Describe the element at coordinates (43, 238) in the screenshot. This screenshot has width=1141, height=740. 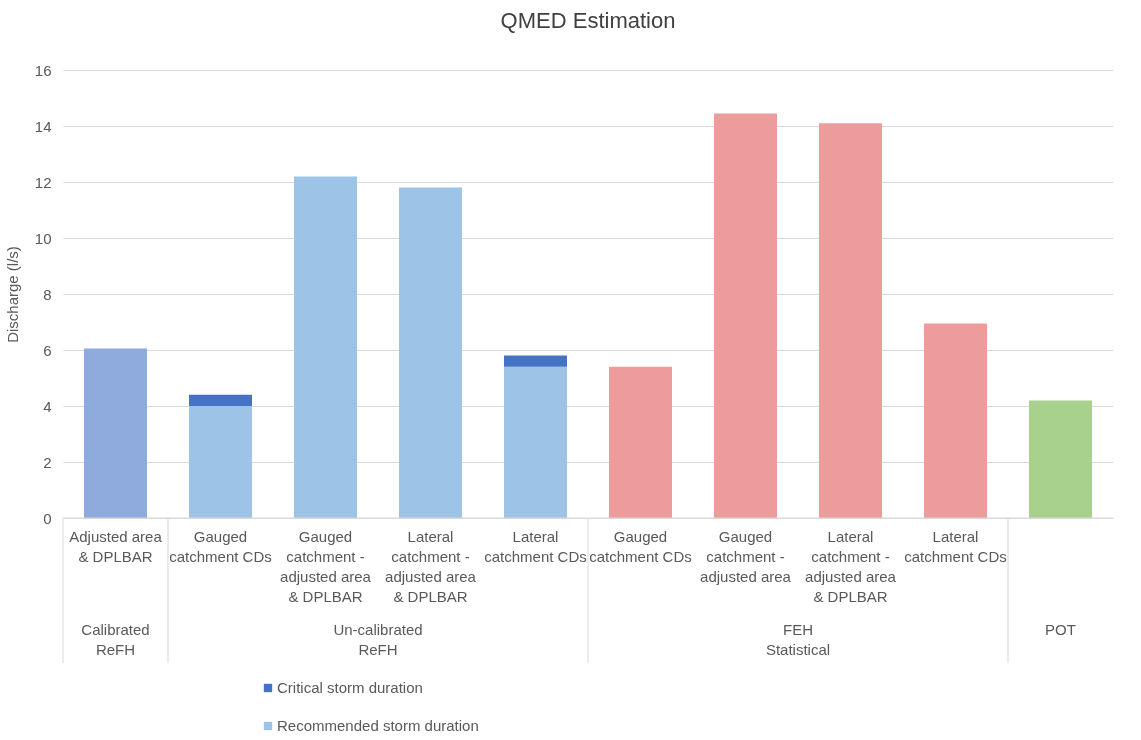
I see `y-tick-label: 10` at that location.